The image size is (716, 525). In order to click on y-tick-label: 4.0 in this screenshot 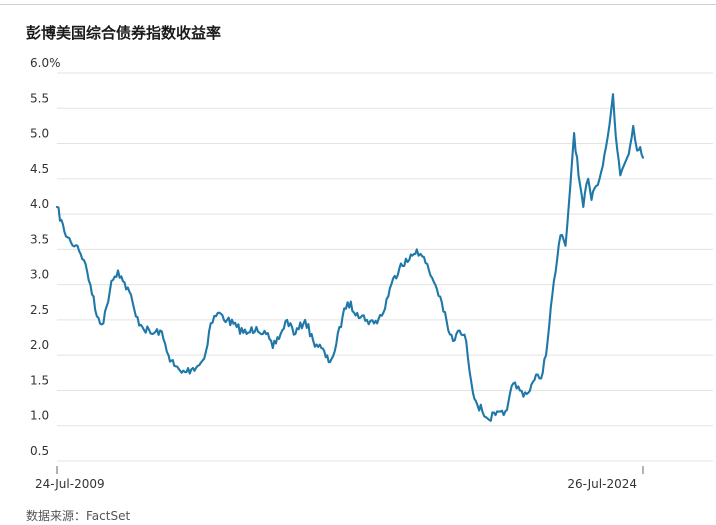, I will do `click(39, 204)`.